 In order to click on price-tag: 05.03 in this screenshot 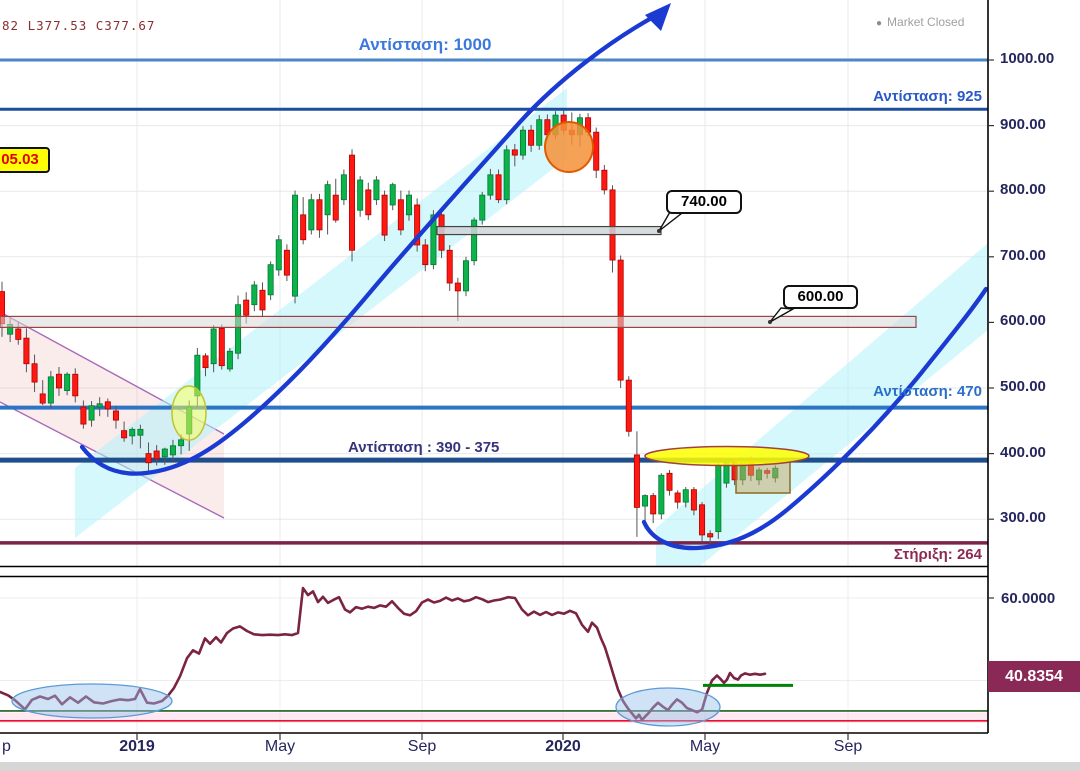, I will do `click(25, 160)`.